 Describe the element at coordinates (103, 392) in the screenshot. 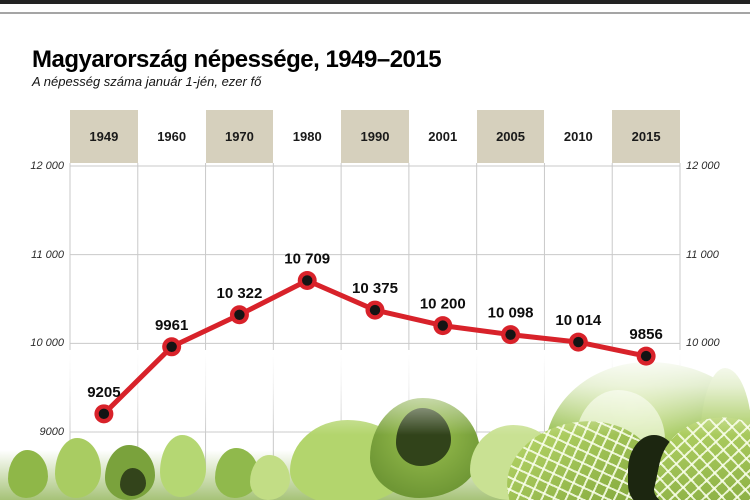

I see `data-point-label: 9205` at that location.